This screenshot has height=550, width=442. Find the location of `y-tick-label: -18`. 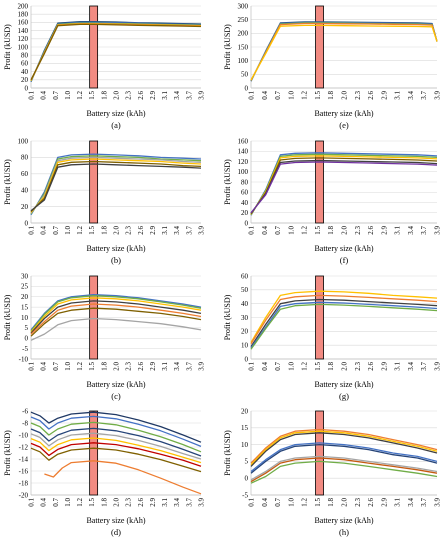

y-tick-label: -18 is located at coordinates (24, 483).